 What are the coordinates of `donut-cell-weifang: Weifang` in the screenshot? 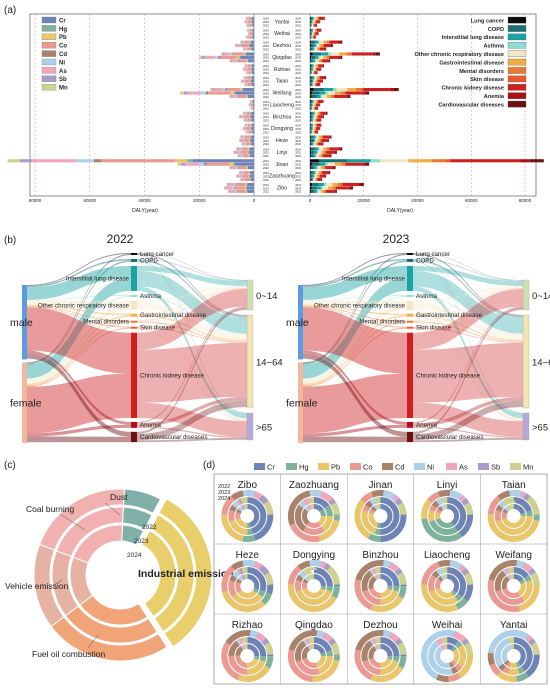 It's located at (514, 579).